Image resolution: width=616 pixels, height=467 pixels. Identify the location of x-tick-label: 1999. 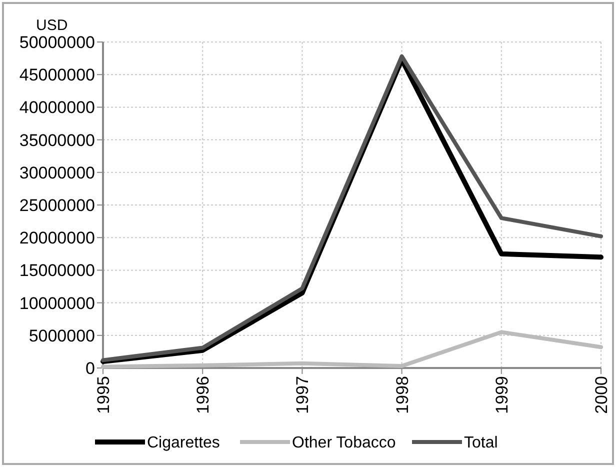
(502, 395).